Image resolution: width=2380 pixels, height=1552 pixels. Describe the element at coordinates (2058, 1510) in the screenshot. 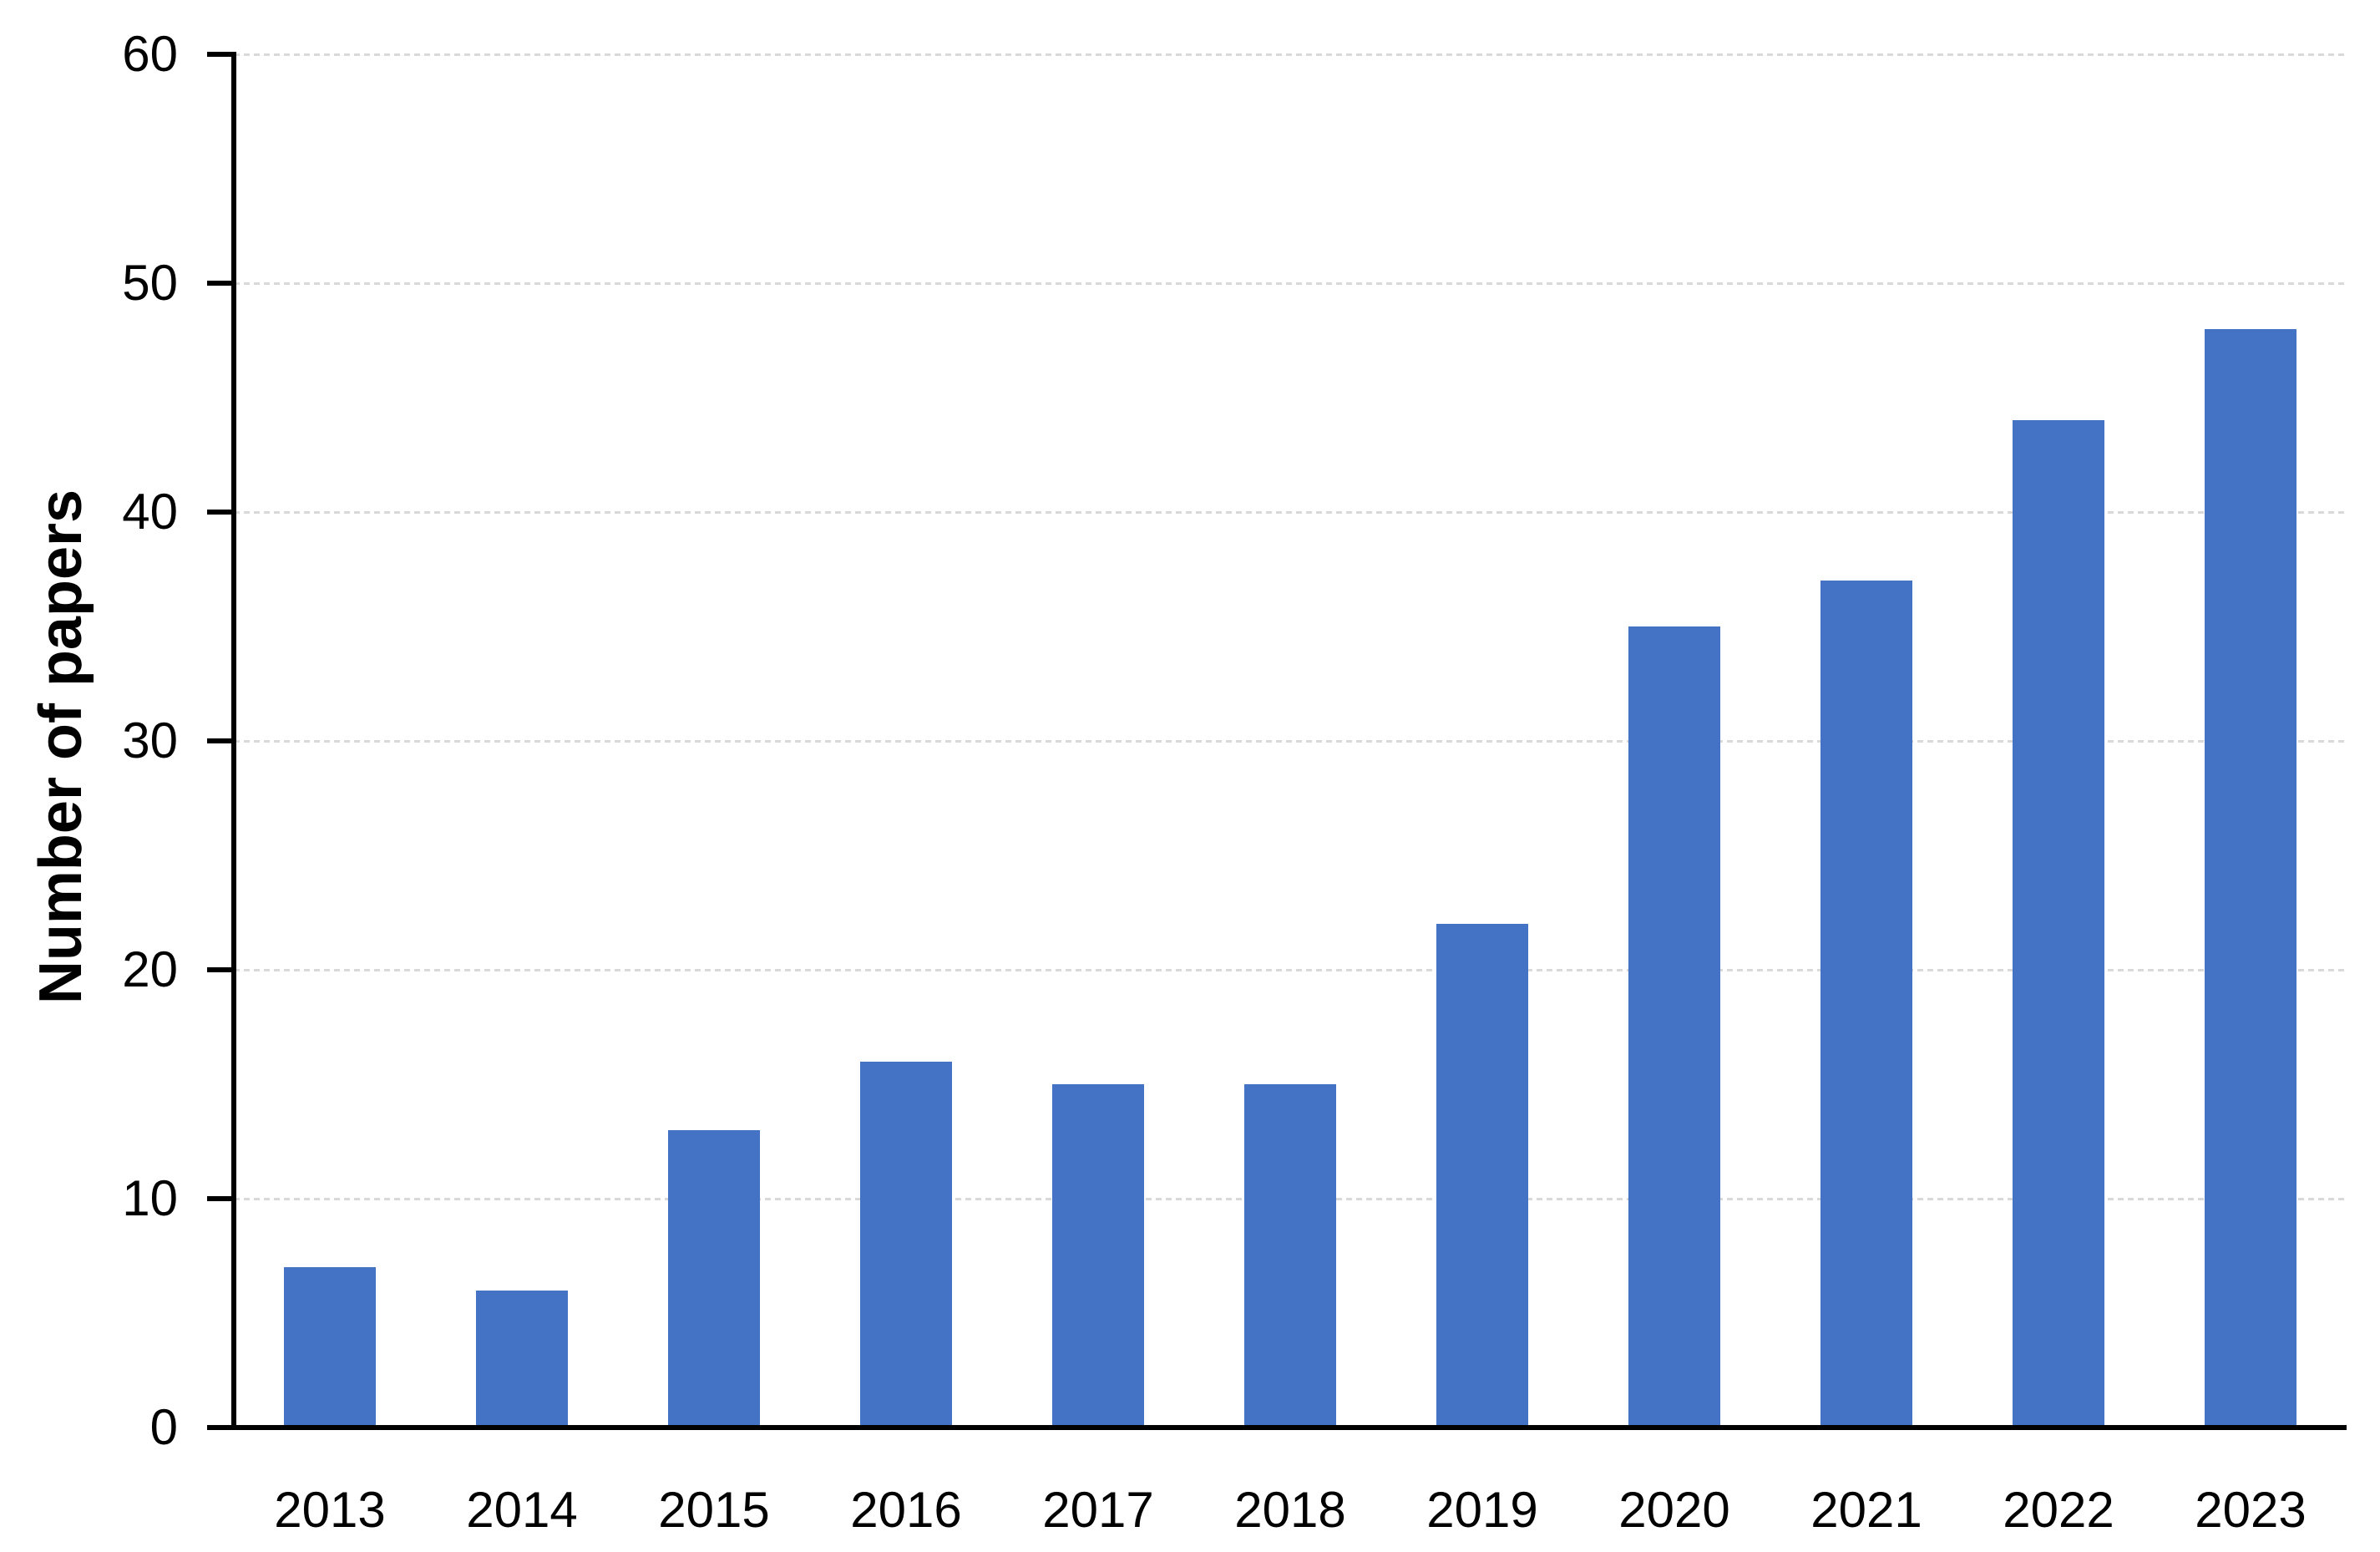

I see `x-tick-label-2022: 2022` at that location.